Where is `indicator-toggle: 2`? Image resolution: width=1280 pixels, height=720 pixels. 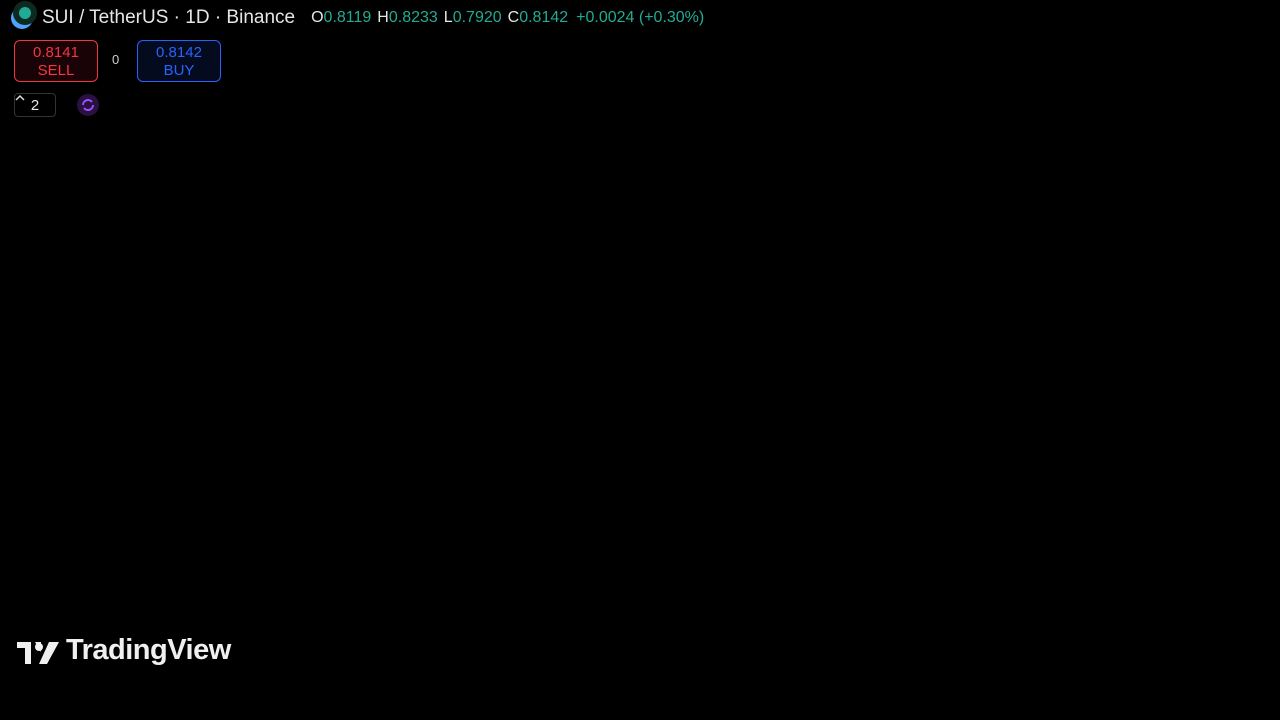
indicator-toggle: 2 is located at coordinates (35, 105).